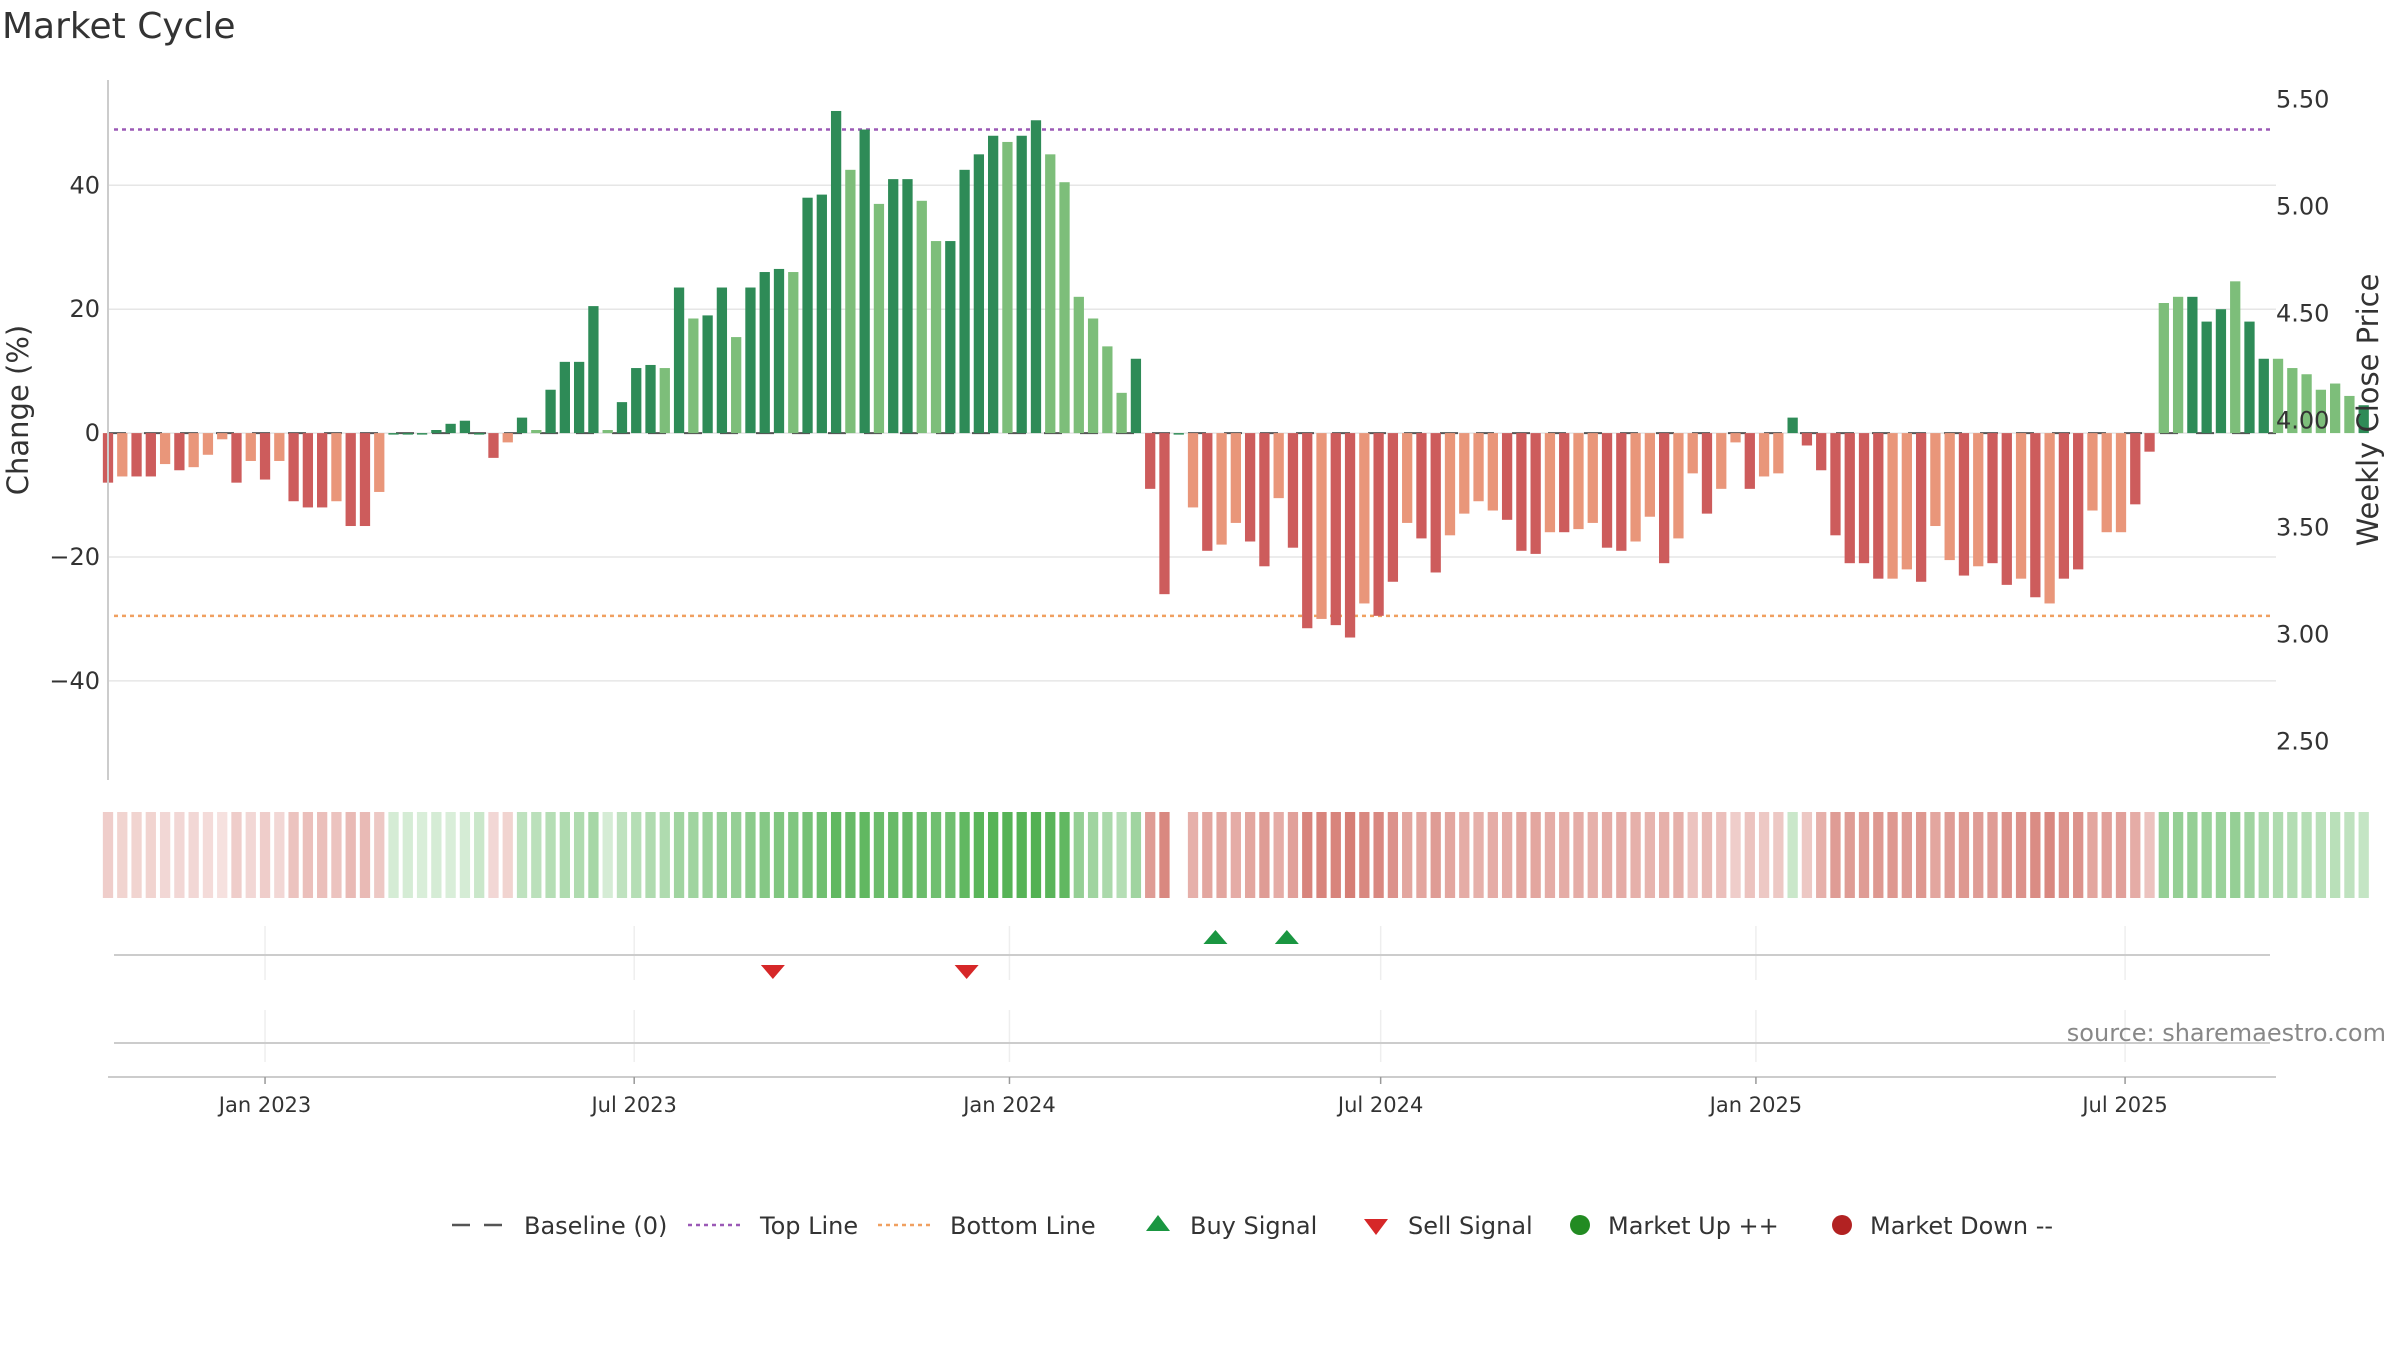  I want to click on legend-label: Top Line, so click(808, 1226).